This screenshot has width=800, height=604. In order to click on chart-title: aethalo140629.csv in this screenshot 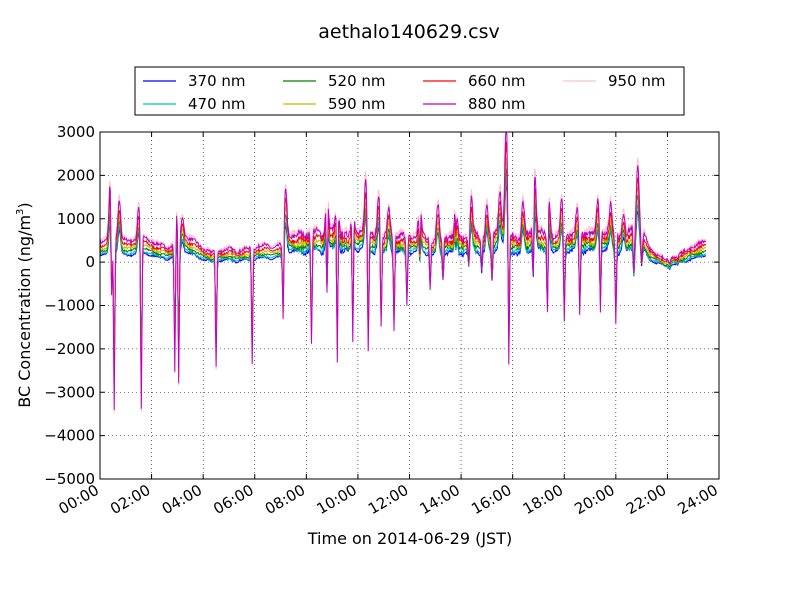, I will do `click(409, 32)`.